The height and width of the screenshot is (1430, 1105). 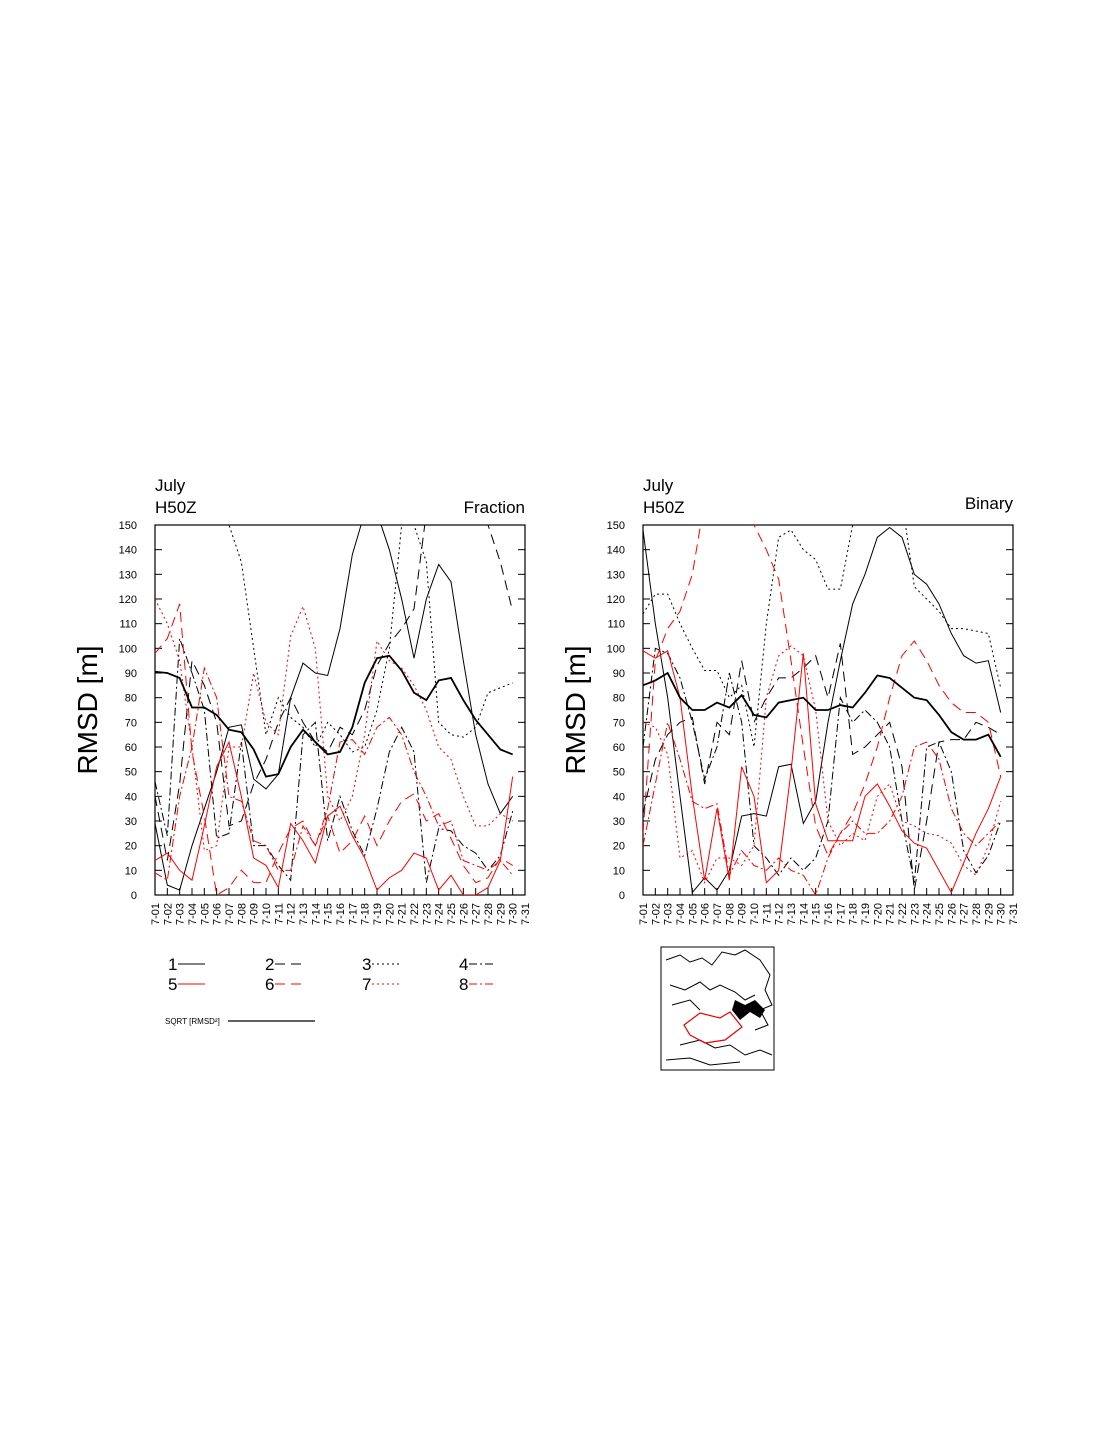 I want to click on y-tick-label: 90, so click(x=619, y=674).